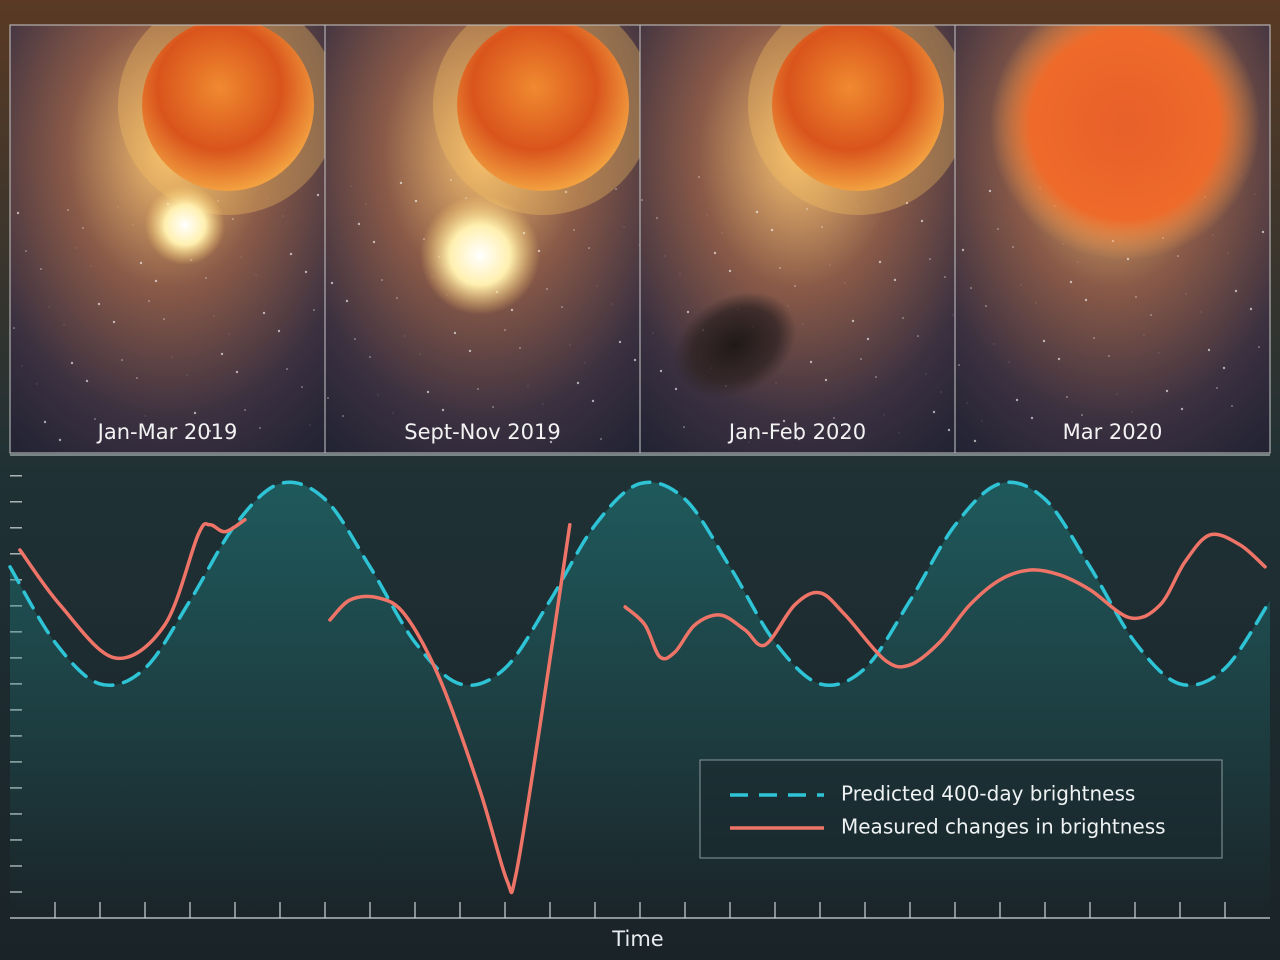  I want to click on legend-label: Measured changes in brightness, so click(1003, 827).